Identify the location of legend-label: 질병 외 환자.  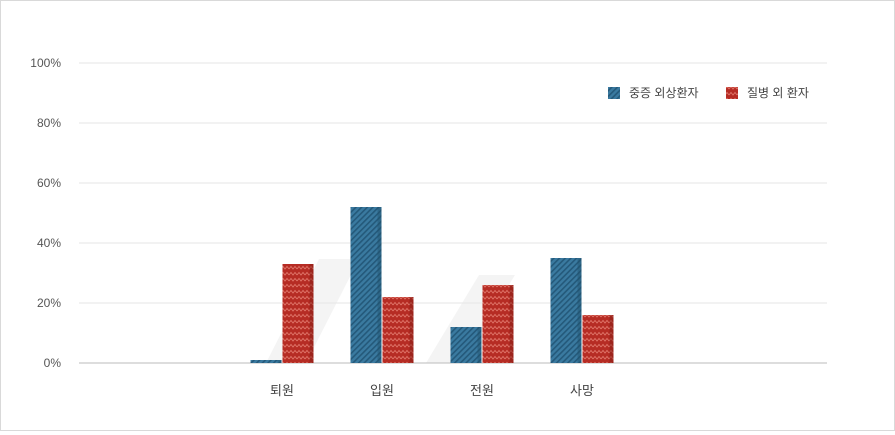
(778, 93).